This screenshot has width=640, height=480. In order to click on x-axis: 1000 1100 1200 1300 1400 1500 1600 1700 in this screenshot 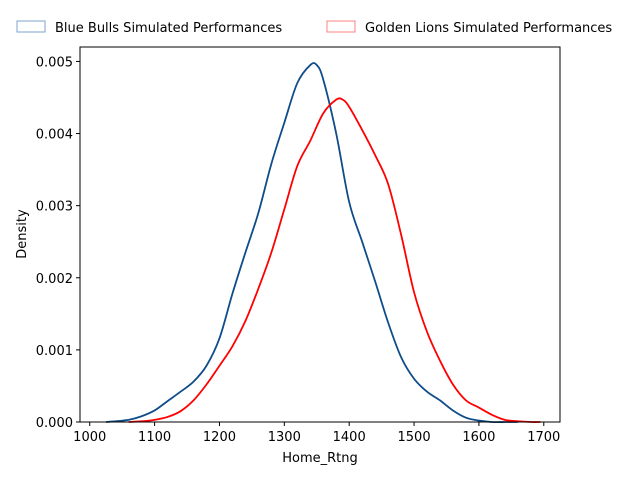, I will do `click(316, 433)`.